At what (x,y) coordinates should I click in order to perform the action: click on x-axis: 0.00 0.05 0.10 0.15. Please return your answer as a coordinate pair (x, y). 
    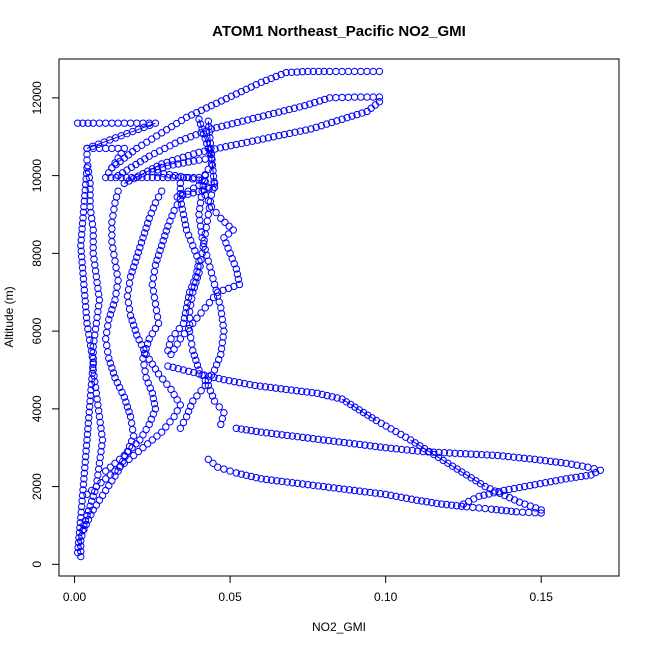
    Looking at the image, I should click on (308, 589).